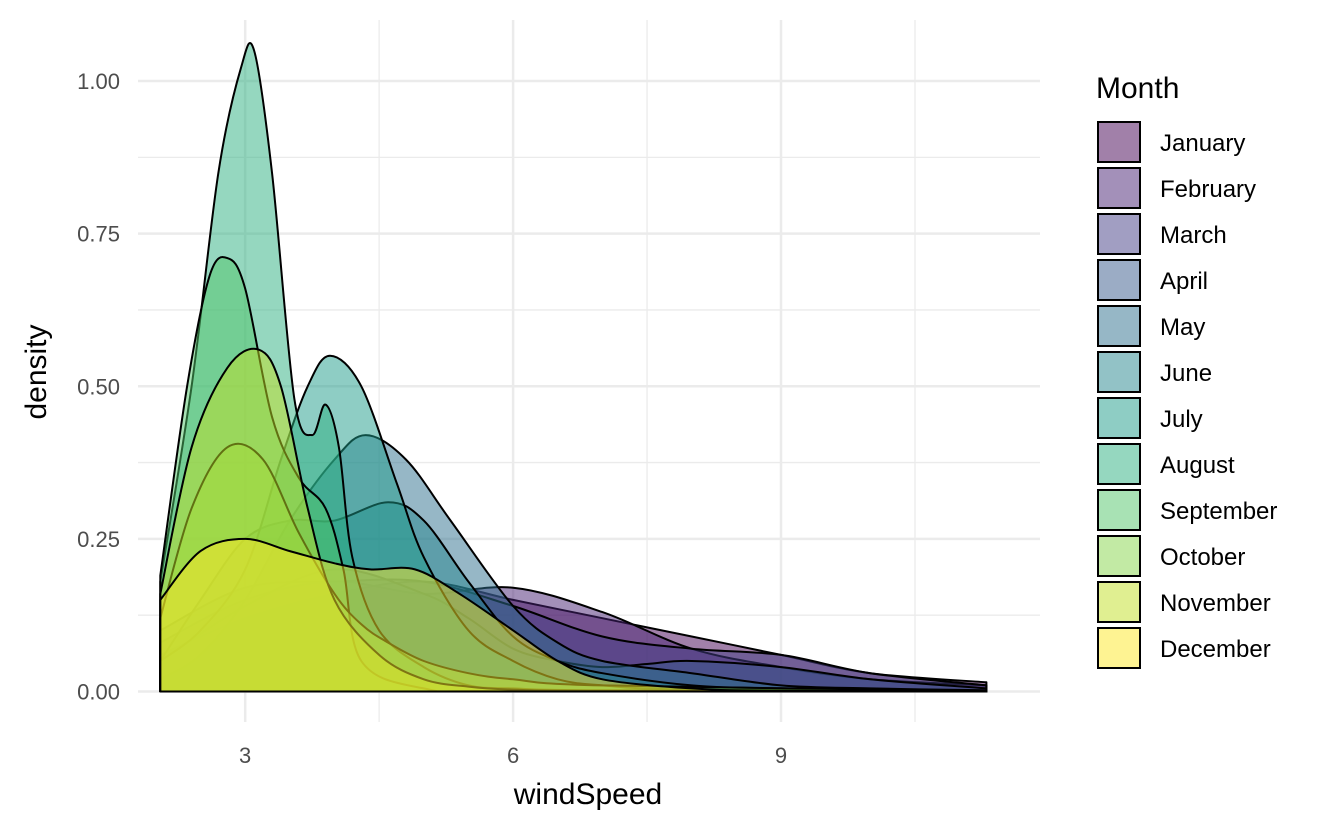 The width and height of the screenshot is (1344, 830). I want to click on legend-label-september: September, so click(1218, 511).